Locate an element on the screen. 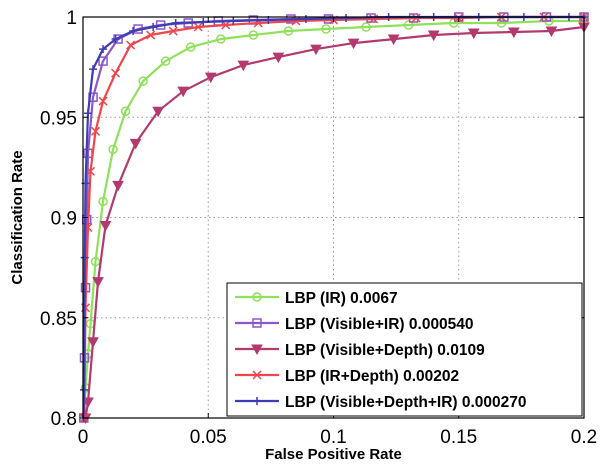 The image size is (603, 466). legend-label: LBP (Visible+Depth) 0.0109 is located at coordinates (385, 350).